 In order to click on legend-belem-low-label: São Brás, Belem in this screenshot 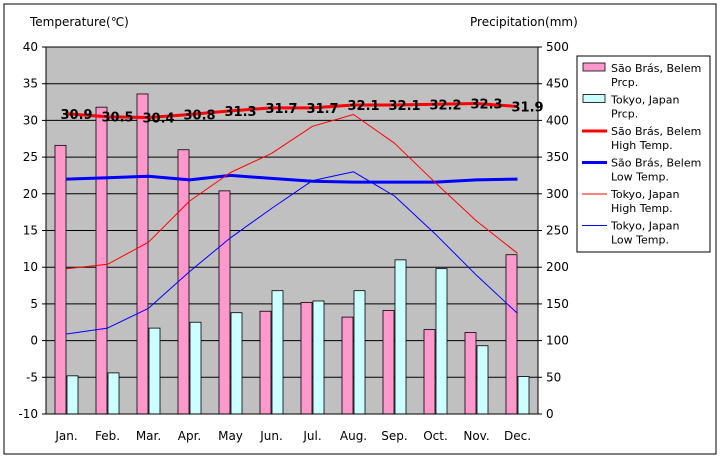, I will do `click(656, 163)`.